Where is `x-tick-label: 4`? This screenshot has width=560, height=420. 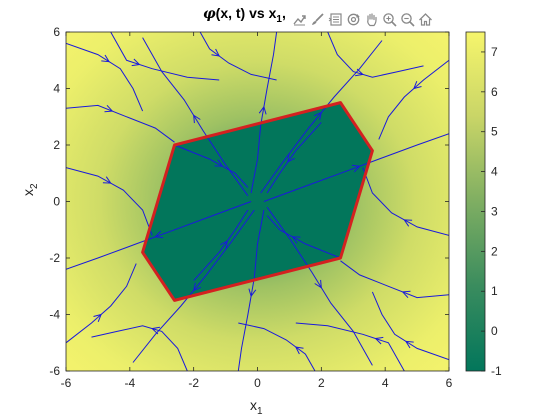 x-tick-label: 4 is located at coordinates (385, 383).